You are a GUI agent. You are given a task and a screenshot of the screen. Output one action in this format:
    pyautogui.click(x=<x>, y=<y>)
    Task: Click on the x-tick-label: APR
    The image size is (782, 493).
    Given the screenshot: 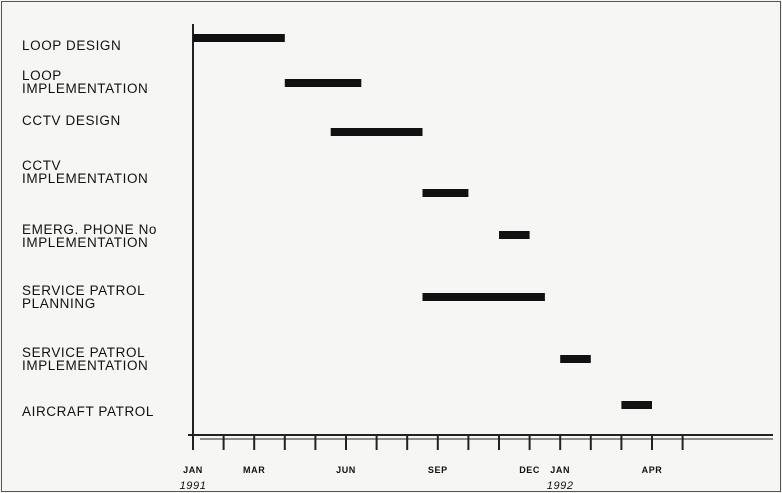 What is the action you would take?
    pyautogui.click(x=652, y=470)
    